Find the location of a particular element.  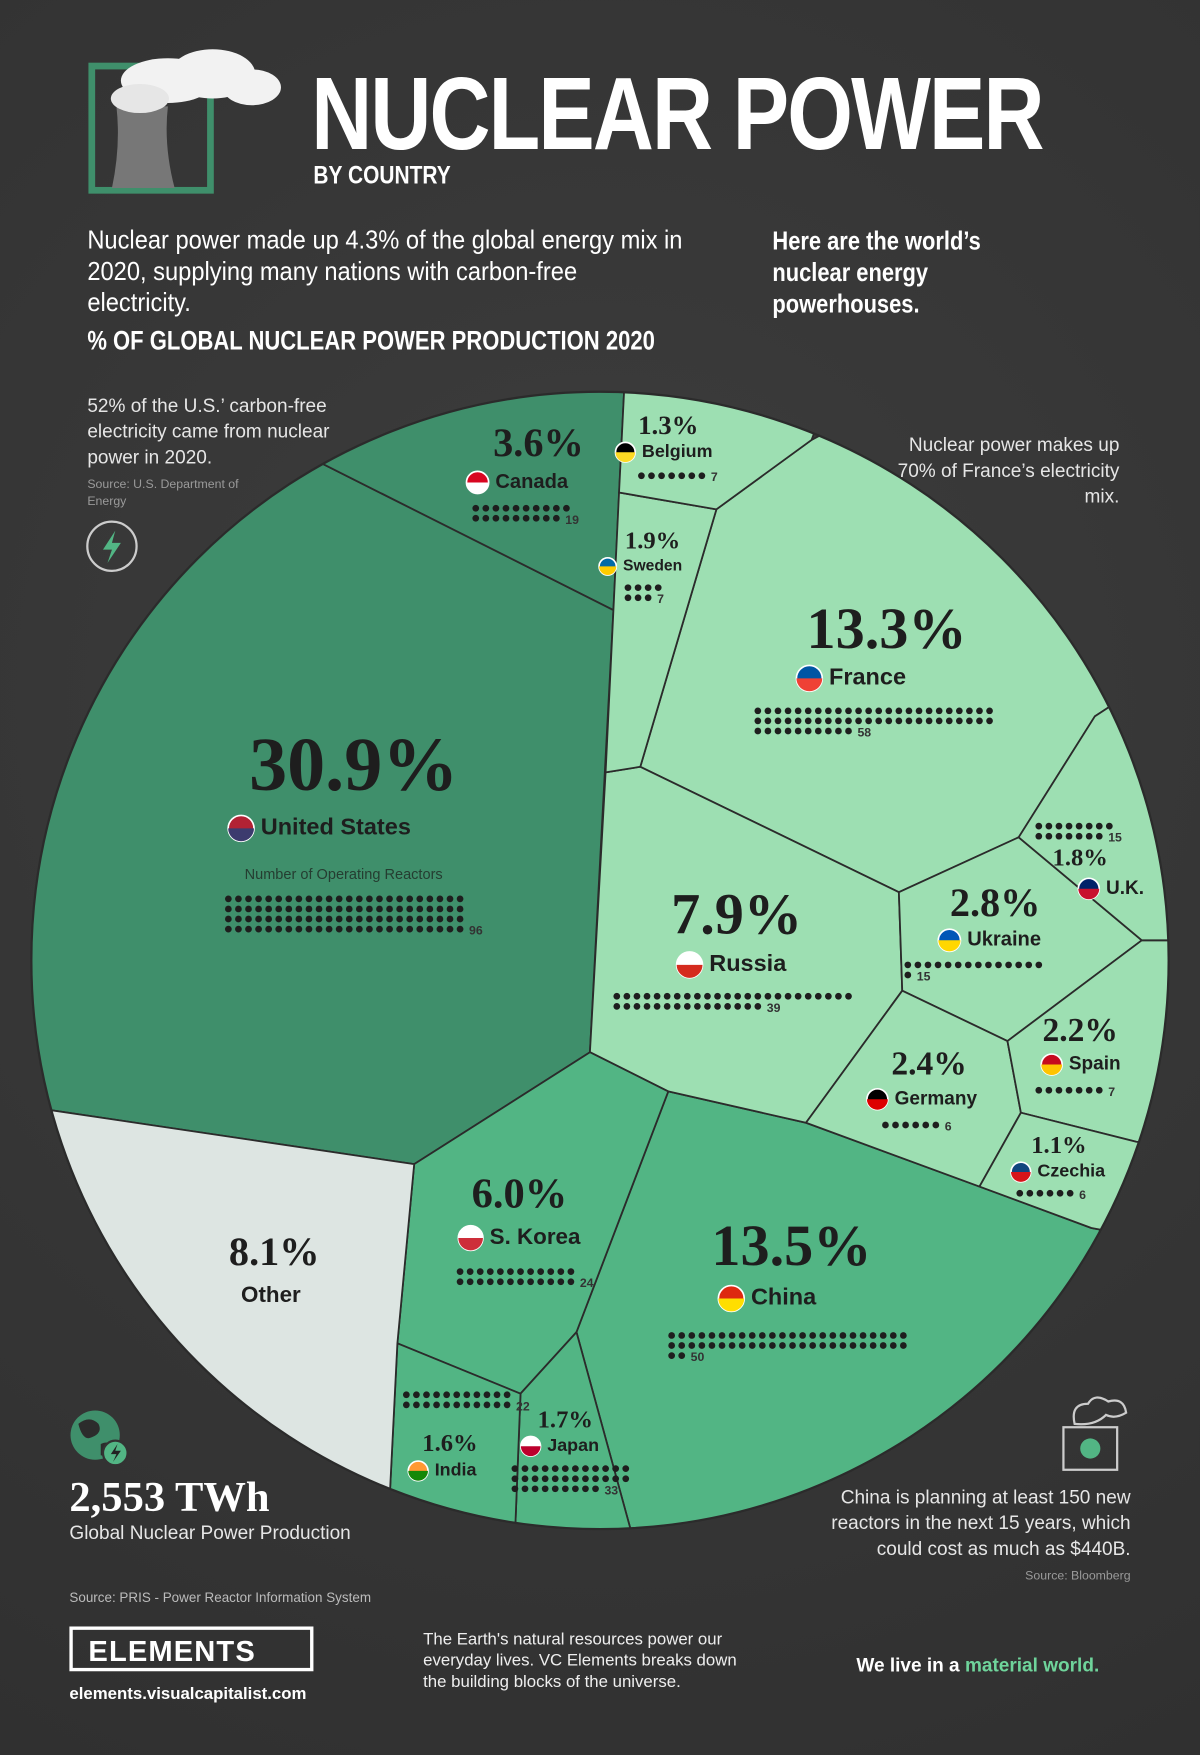

reactor-count: 15 is located at coordinates (1115, 838).